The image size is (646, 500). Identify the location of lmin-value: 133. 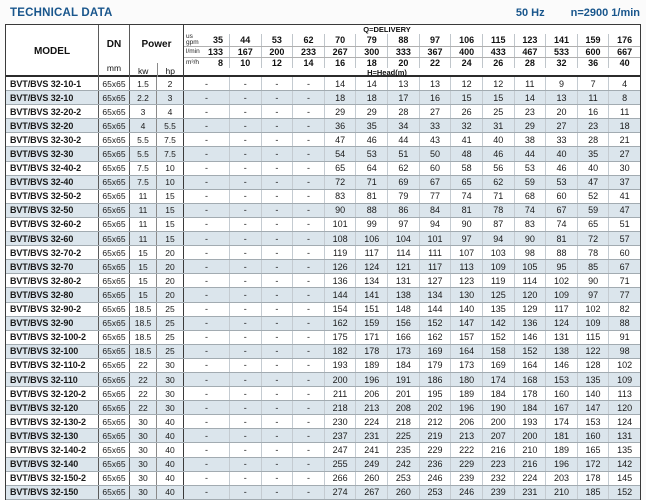
(215, 52).